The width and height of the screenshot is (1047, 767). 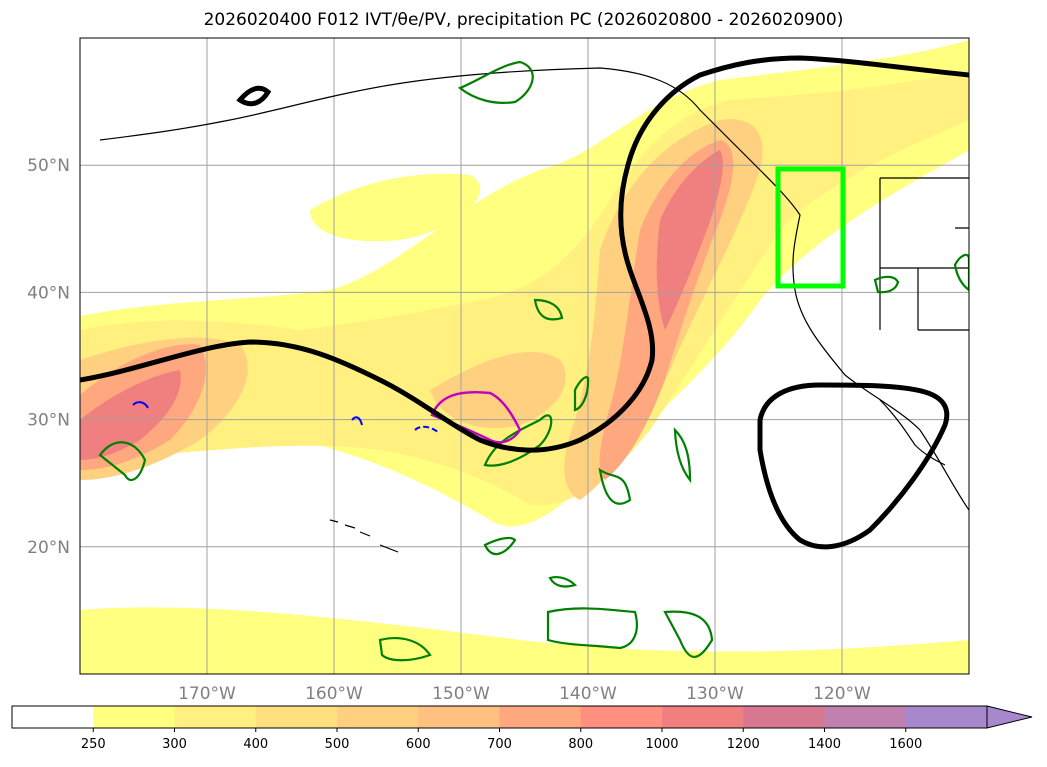 What do you see at coordinates (743, 744) in the screenshot?
I see `colorbar-level-label: 1200` at bounding box center [743, 744].